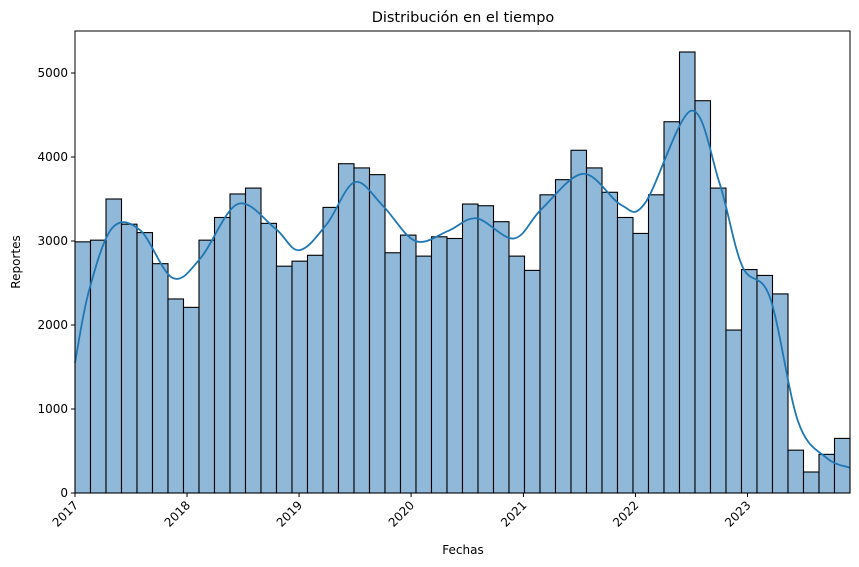  Describe the element at coordinates (462, 550) in the screenshot. I see `x-axis-label: Fechas` at that location.